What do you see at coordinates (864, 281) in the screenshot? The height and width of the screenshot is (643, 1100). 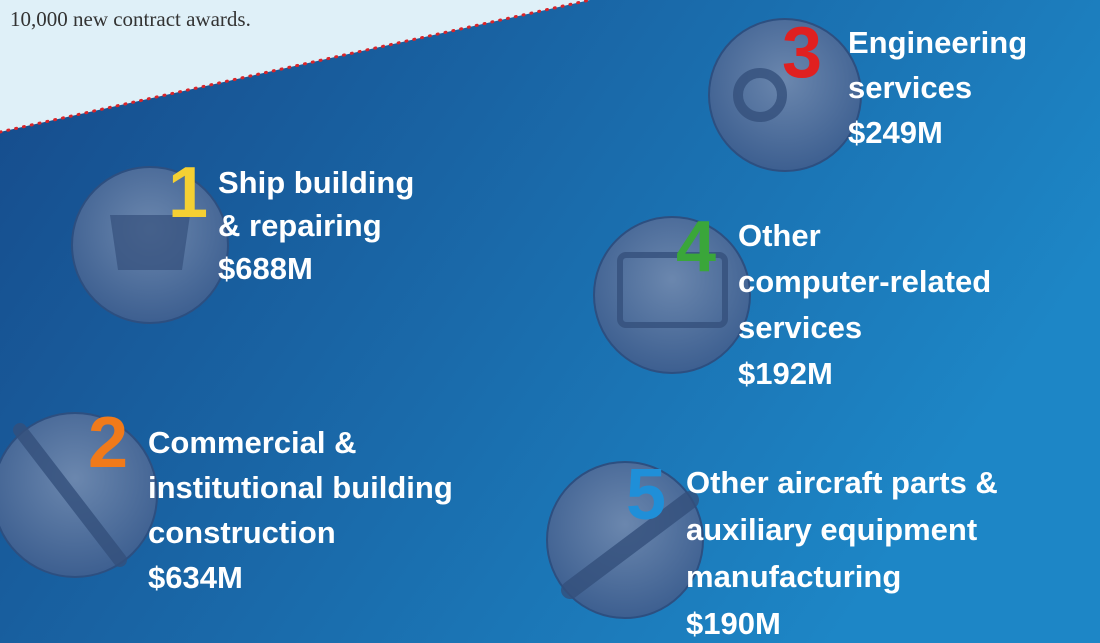 I see `item-label: computer-related` at bounding box center [864, 281].